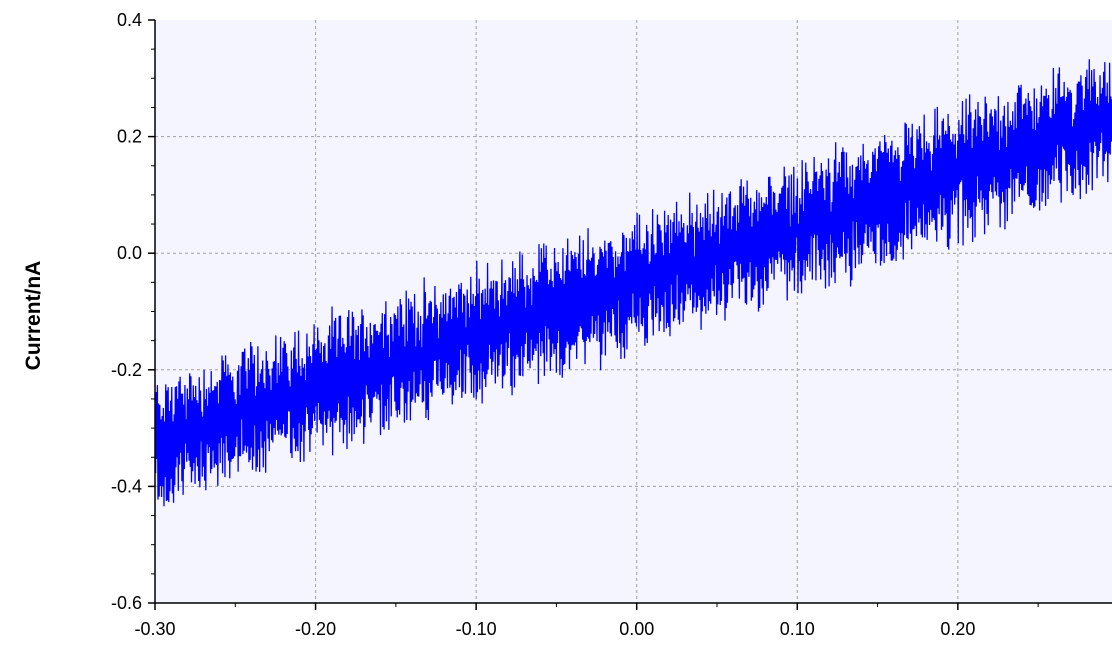  What do you see at coordinates (129, 137) in the screenshot?
I see `y-tick-label: 0.2` at bounding box center [129, 137].